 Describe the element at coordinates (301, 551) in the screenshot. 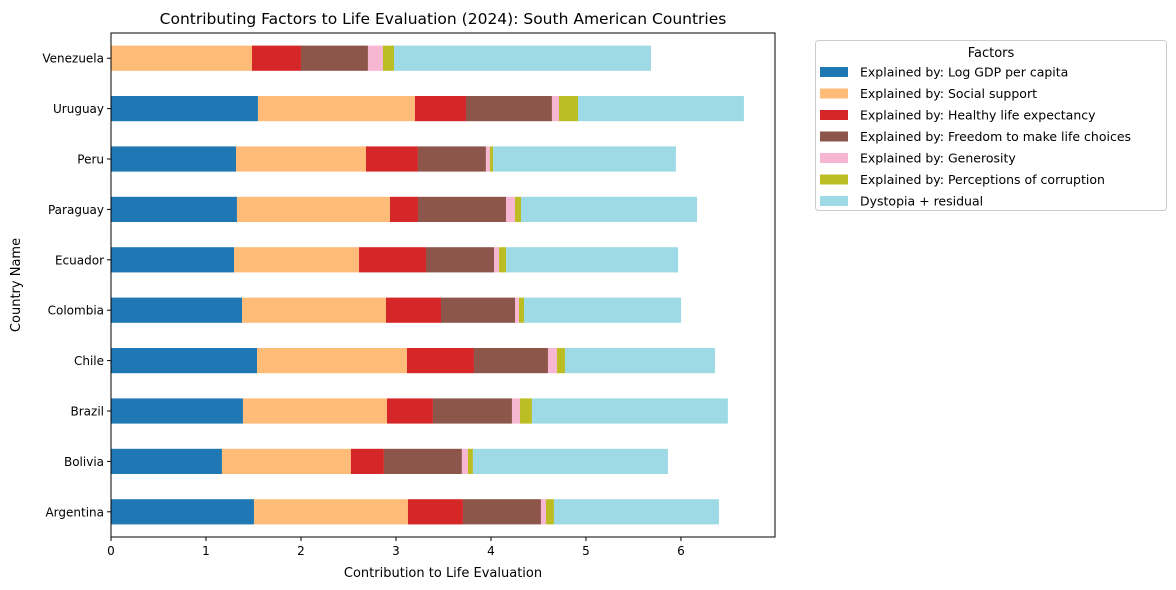

I see `x-tick-label: 2` at that location.